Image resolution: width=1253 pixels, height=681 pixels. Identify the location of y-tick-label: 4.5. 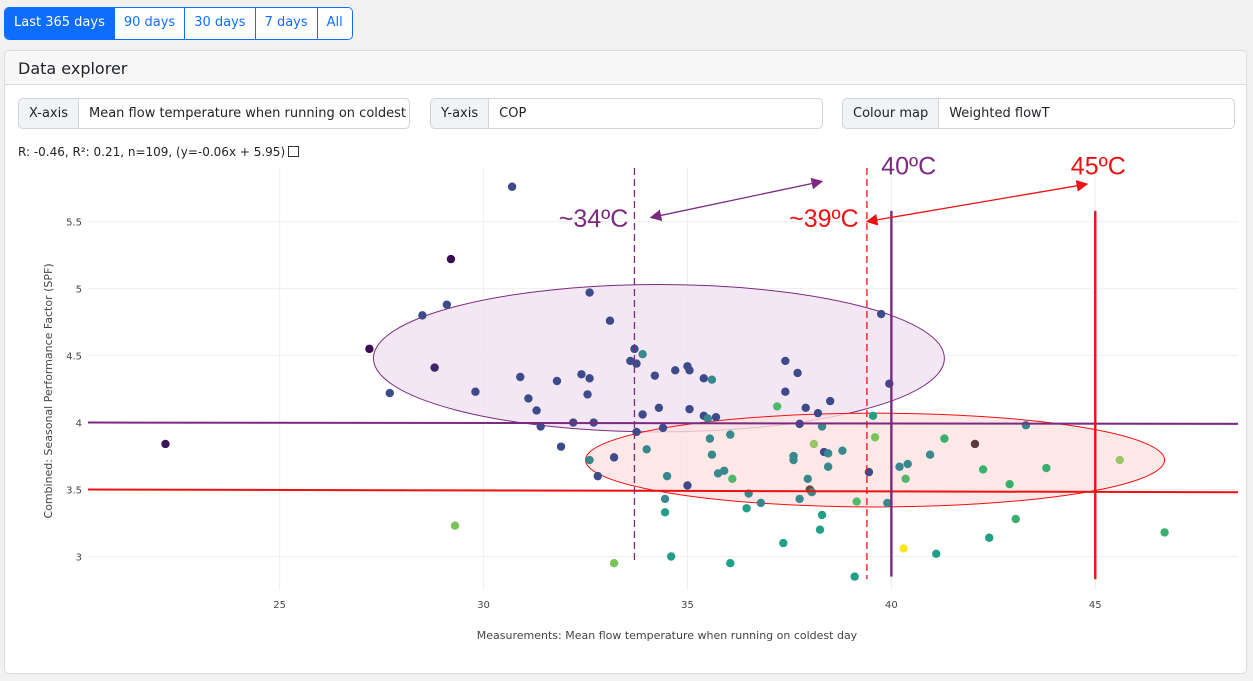
(74, 357).